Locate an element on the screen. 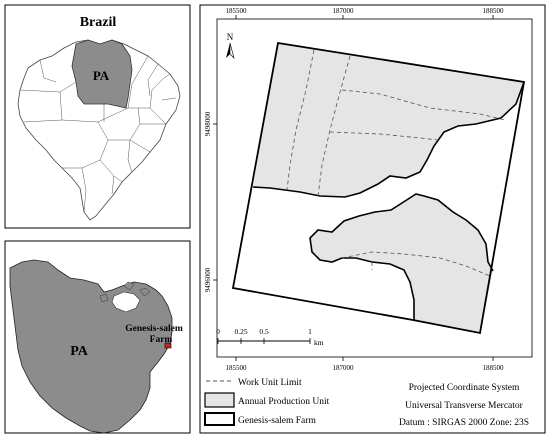 The height and width of the screenshot is (438, 550). projection-line-2: Universal Transverse Mercator is located at coordinates (464, 406).